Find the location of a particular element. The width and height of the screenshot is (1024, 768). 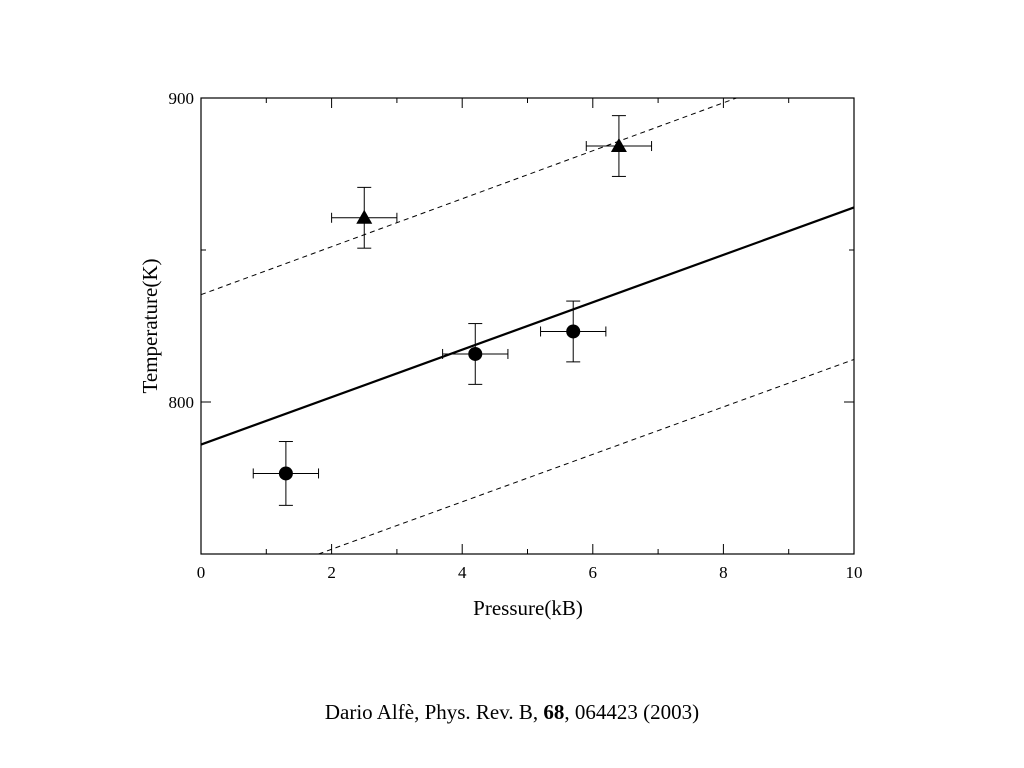

citation-volume: 68 is located at coordinates (554, 712).